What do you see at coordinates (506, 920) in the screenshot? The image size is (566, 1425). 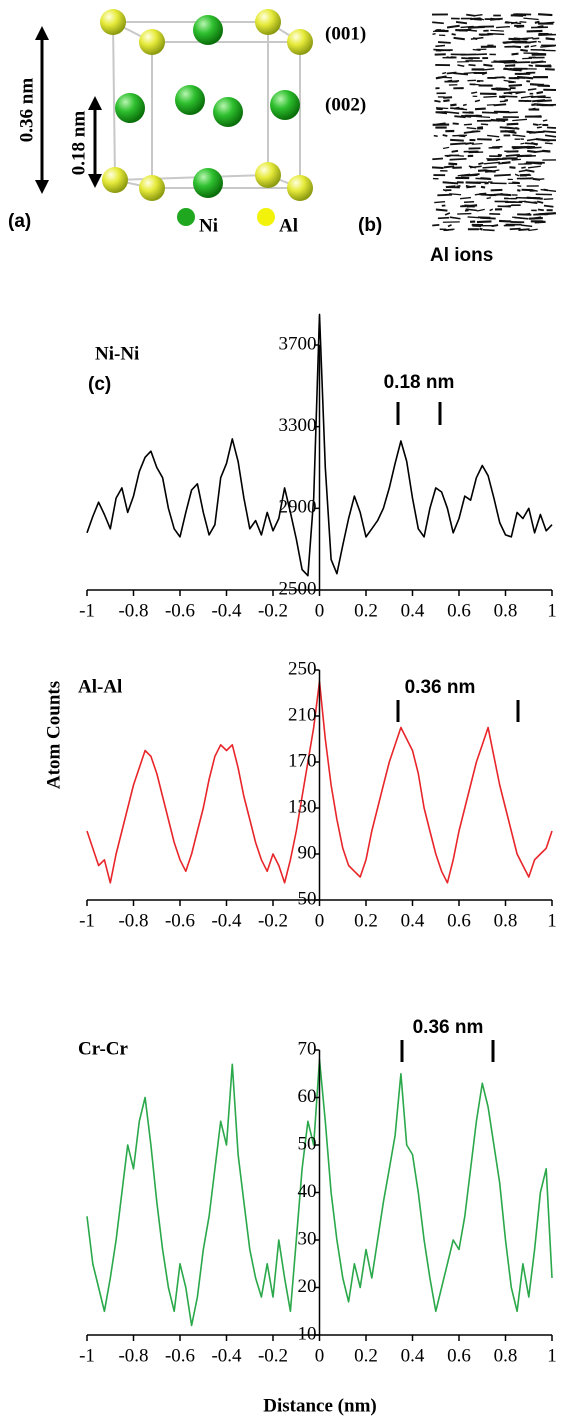 I see `x-tick-label: 0.8` at bounding box center [506, 920].